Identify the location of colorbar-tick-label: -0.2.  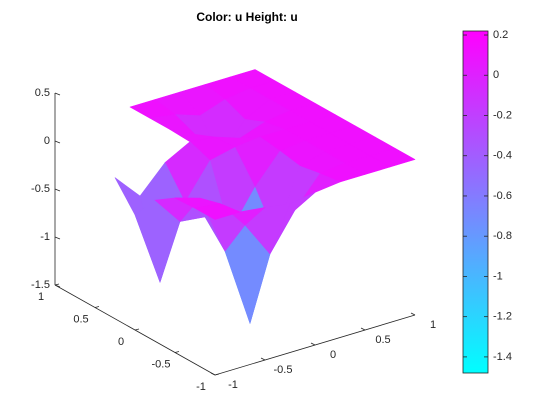
(502, 115).